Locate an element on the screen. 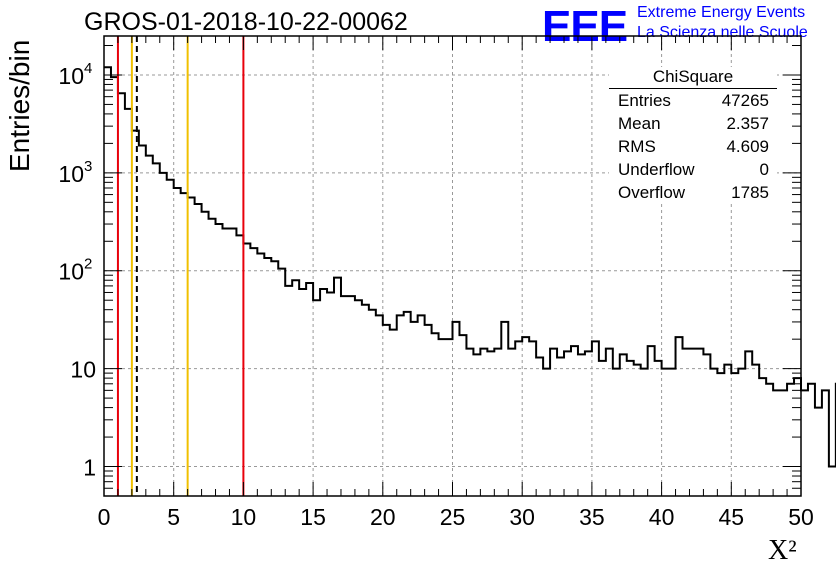 The height and width of the screenshot is (572, 836). org-line-1: Extreme Energy Events is located at coordinates (721, 12).